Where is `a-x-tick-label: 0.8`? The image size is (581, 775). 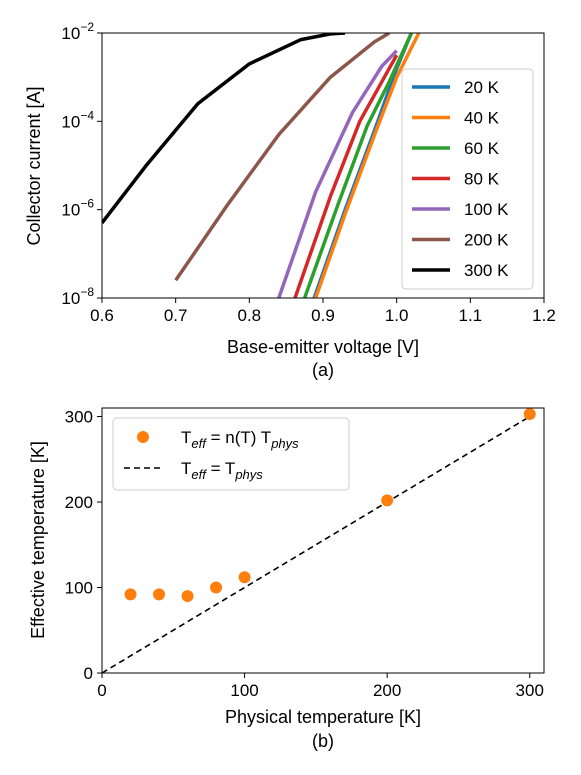
a-x-tick-label: 0.8 is located at coordinates (250, 315).